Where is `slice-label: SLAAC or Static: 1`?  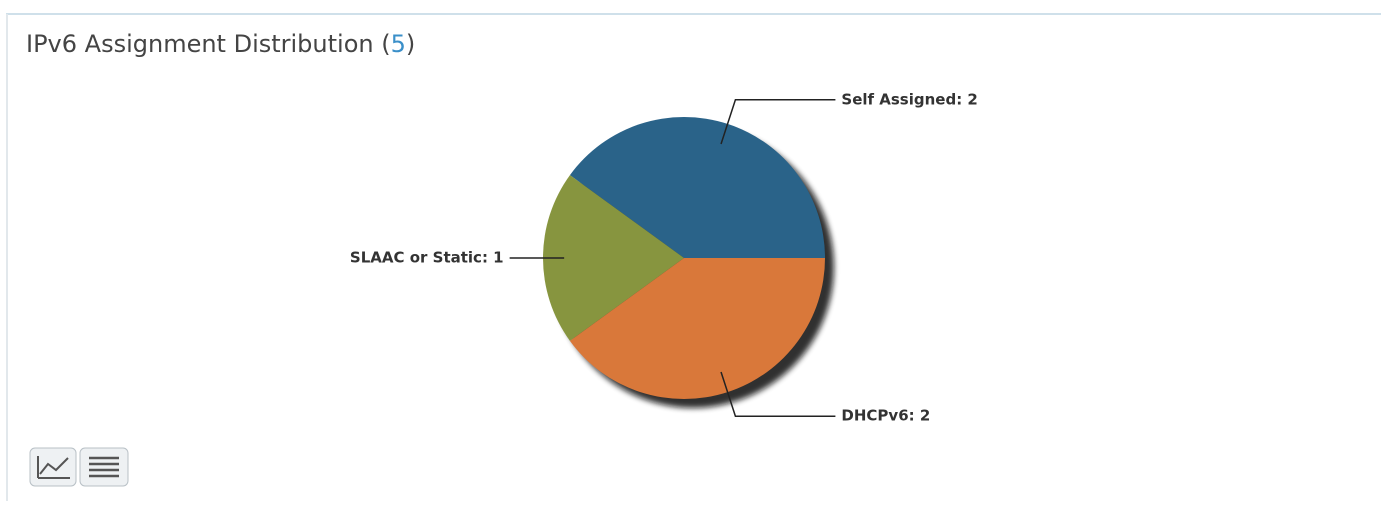
slice-label: SLAAC or Static: 1 is located at coordinates (427, 258).